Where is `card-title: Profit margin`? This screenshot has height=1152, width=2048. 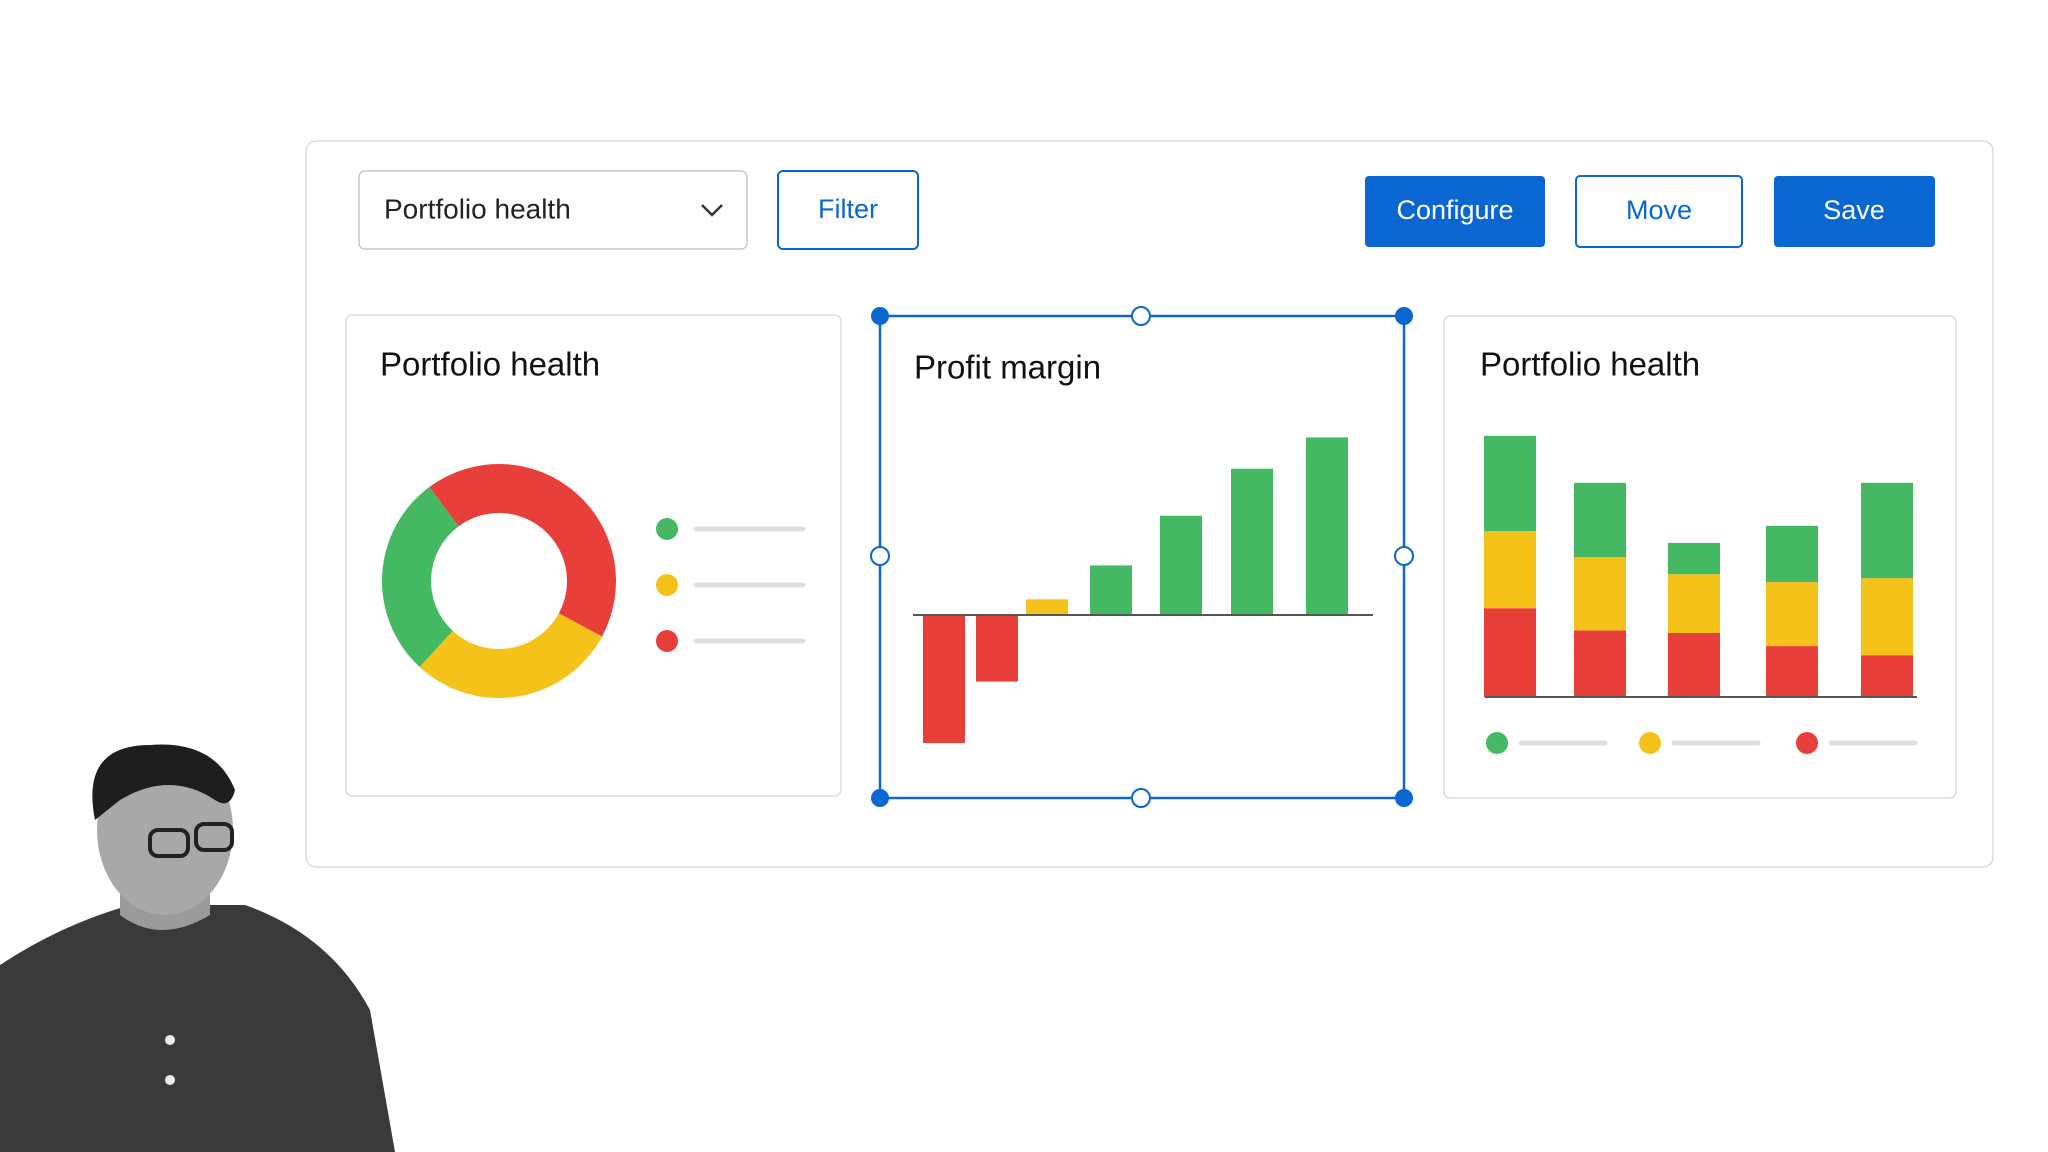
card-title: Profit margin is located at coordinates (1007, 367).